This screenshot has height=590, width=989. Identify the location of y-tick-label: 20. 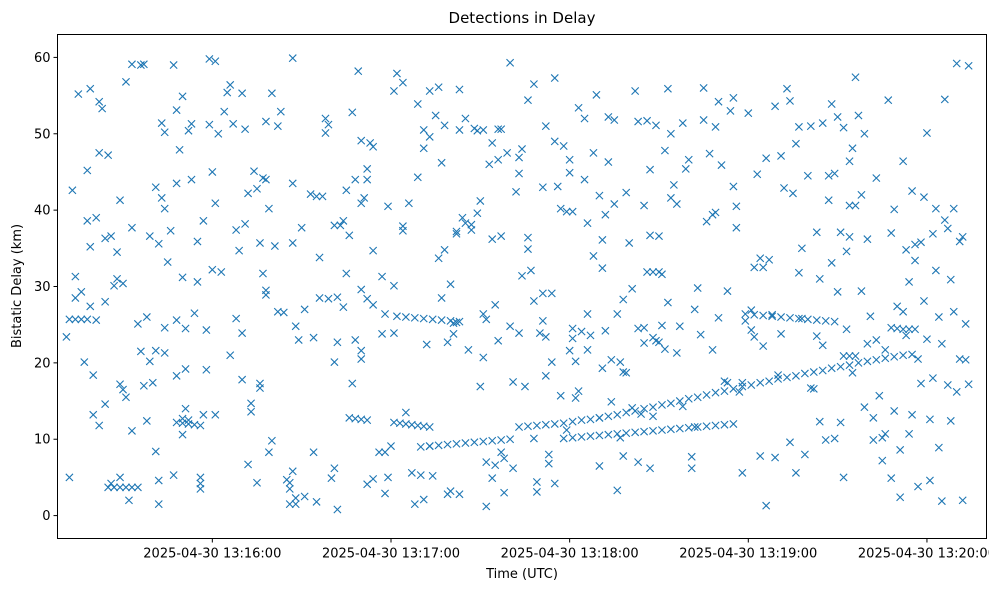
(42, 363).